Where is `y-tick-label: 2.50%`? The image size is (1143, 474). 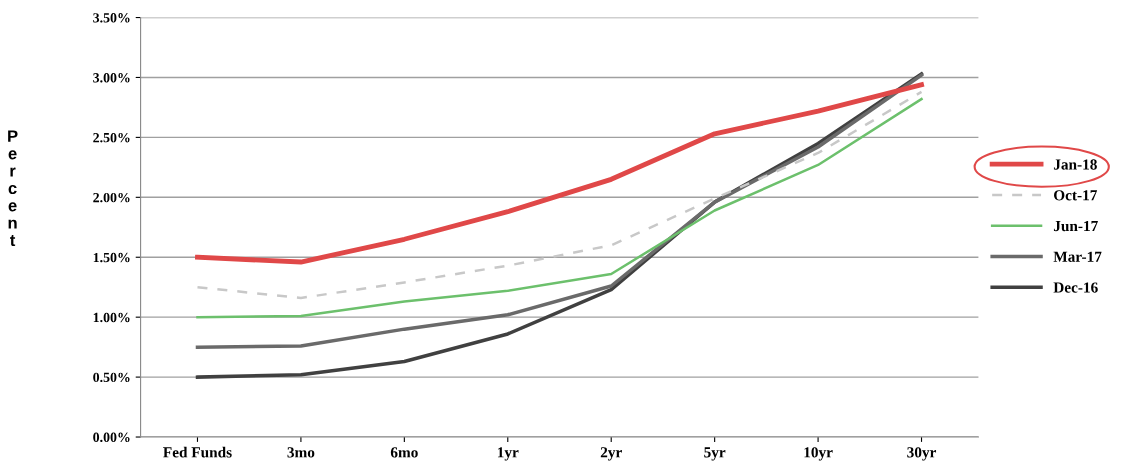 y-tick-label: 2.50% is located at coordinates (111, 137).